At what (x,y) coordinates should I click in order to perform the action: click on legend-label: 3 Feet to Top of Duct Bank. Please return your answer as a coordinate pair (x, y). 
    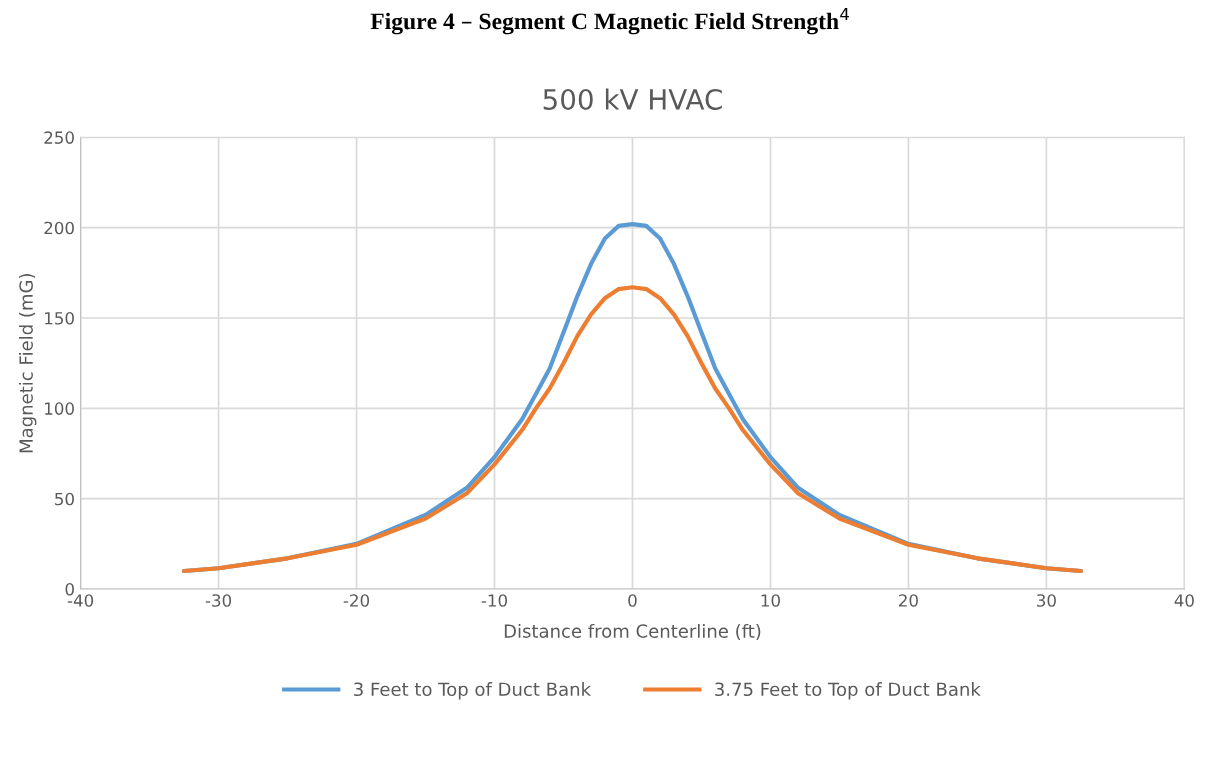
    Looking at the image, I should click on (472, 691).